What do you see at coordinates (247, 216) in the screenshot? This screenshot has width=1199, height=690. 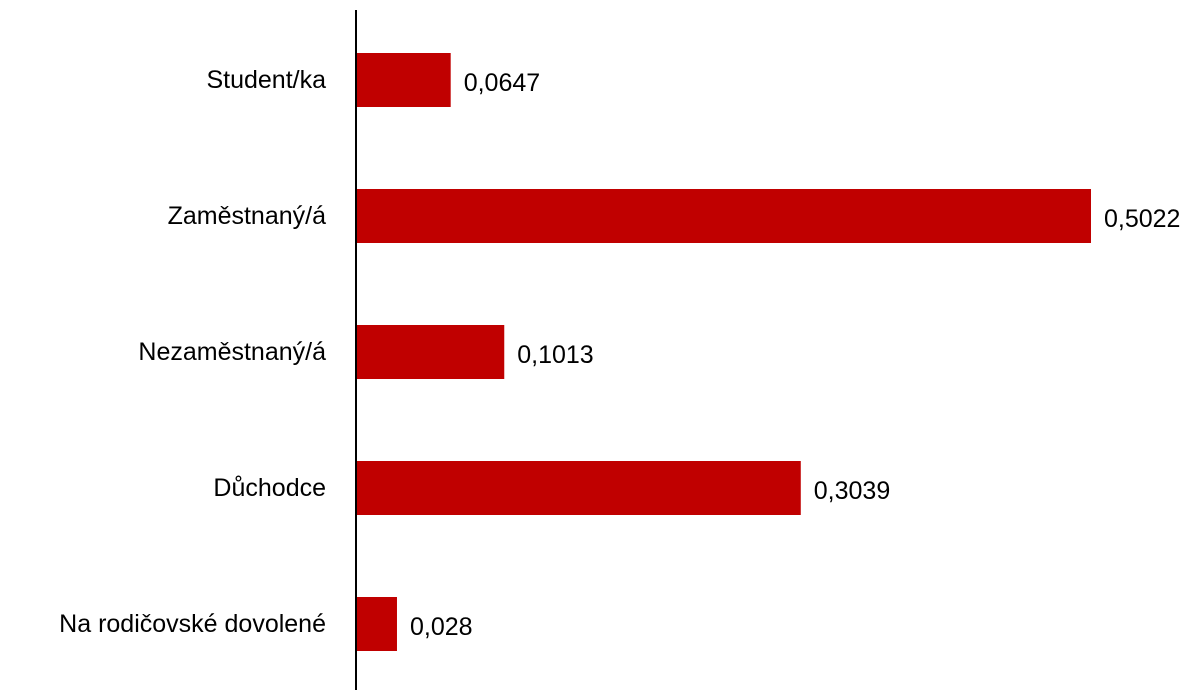 I see `category-label-1: Zaměstnaný/á` at bounding box center [247, 216].